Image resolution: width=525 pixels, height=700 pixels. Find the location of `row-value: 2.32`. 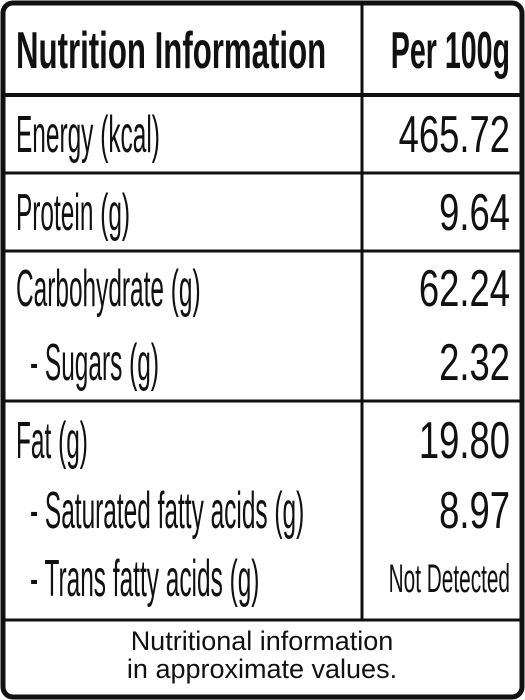

row-value: 2.32 is located at coordinates (474, 361).